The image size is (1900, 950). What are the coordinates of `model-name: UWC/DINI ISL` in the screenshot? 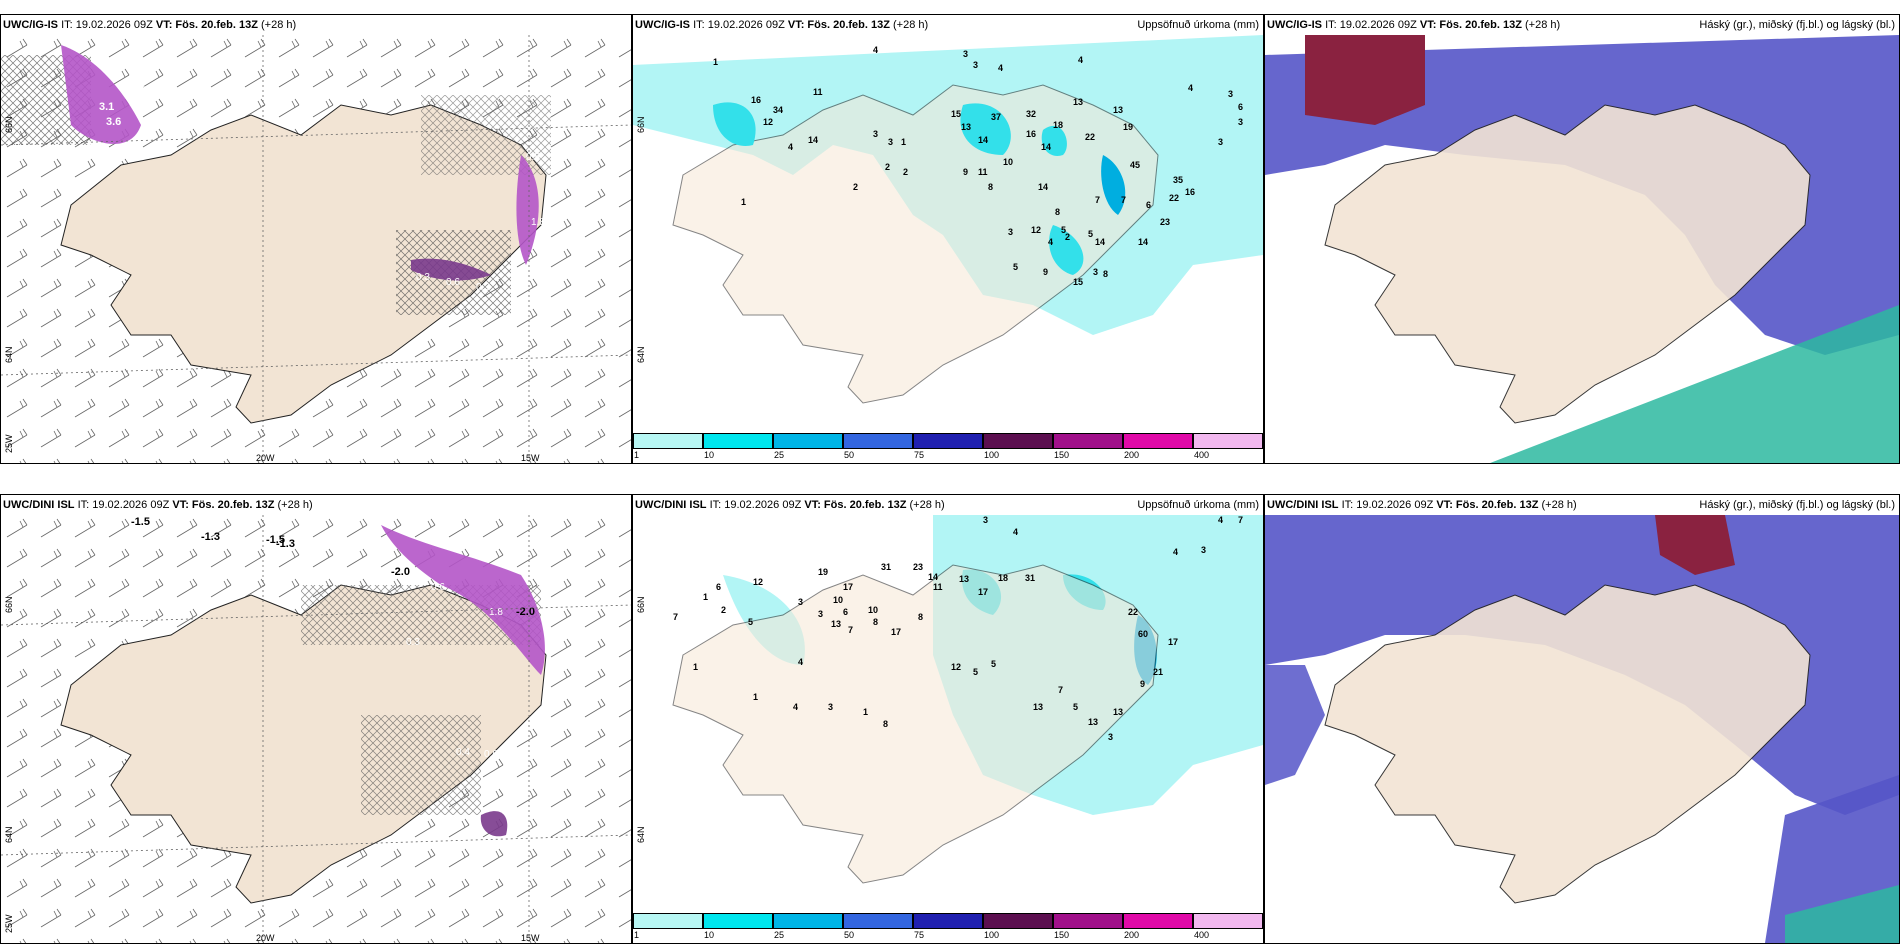 It's located at (39, 505).